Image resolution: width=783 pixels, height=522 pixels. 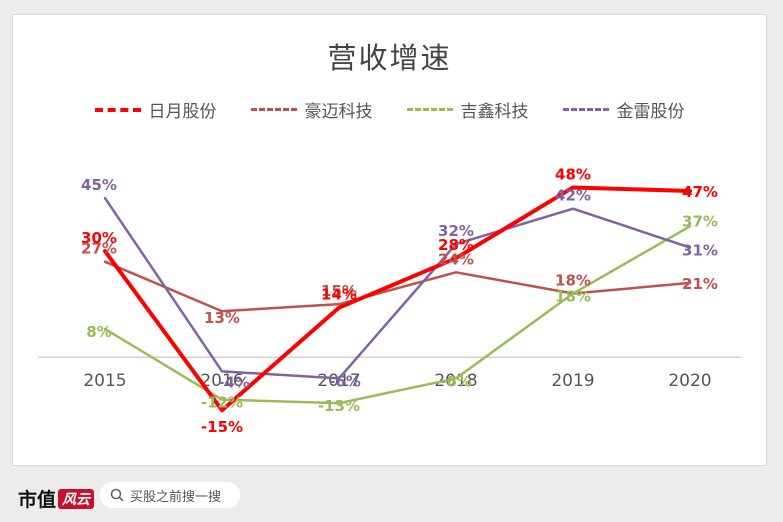 What do you see at coordinates (391, 495) in the screenshot?
I see `footer-bar: 市值 风云 买股之前搜一搜` at bounding box center [391, 495].